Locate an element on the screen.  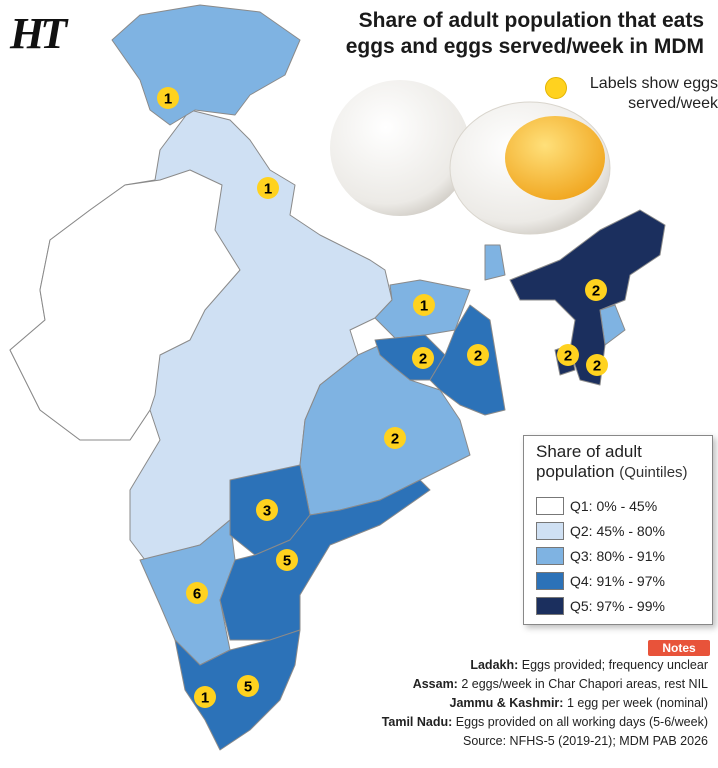
egg-label-jharkhand: 2 is located at coordinates (423, 358).